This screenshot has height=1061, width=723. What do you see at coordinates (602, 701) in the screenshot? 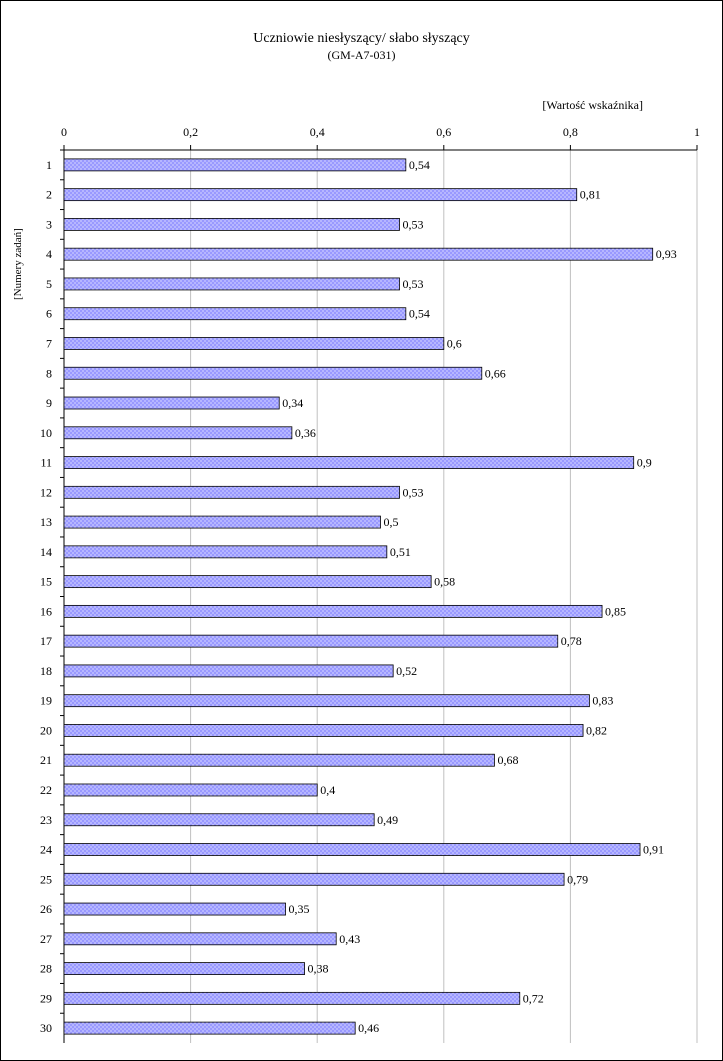
I see `data-label: 0,83` at bounding box center [602, 701].